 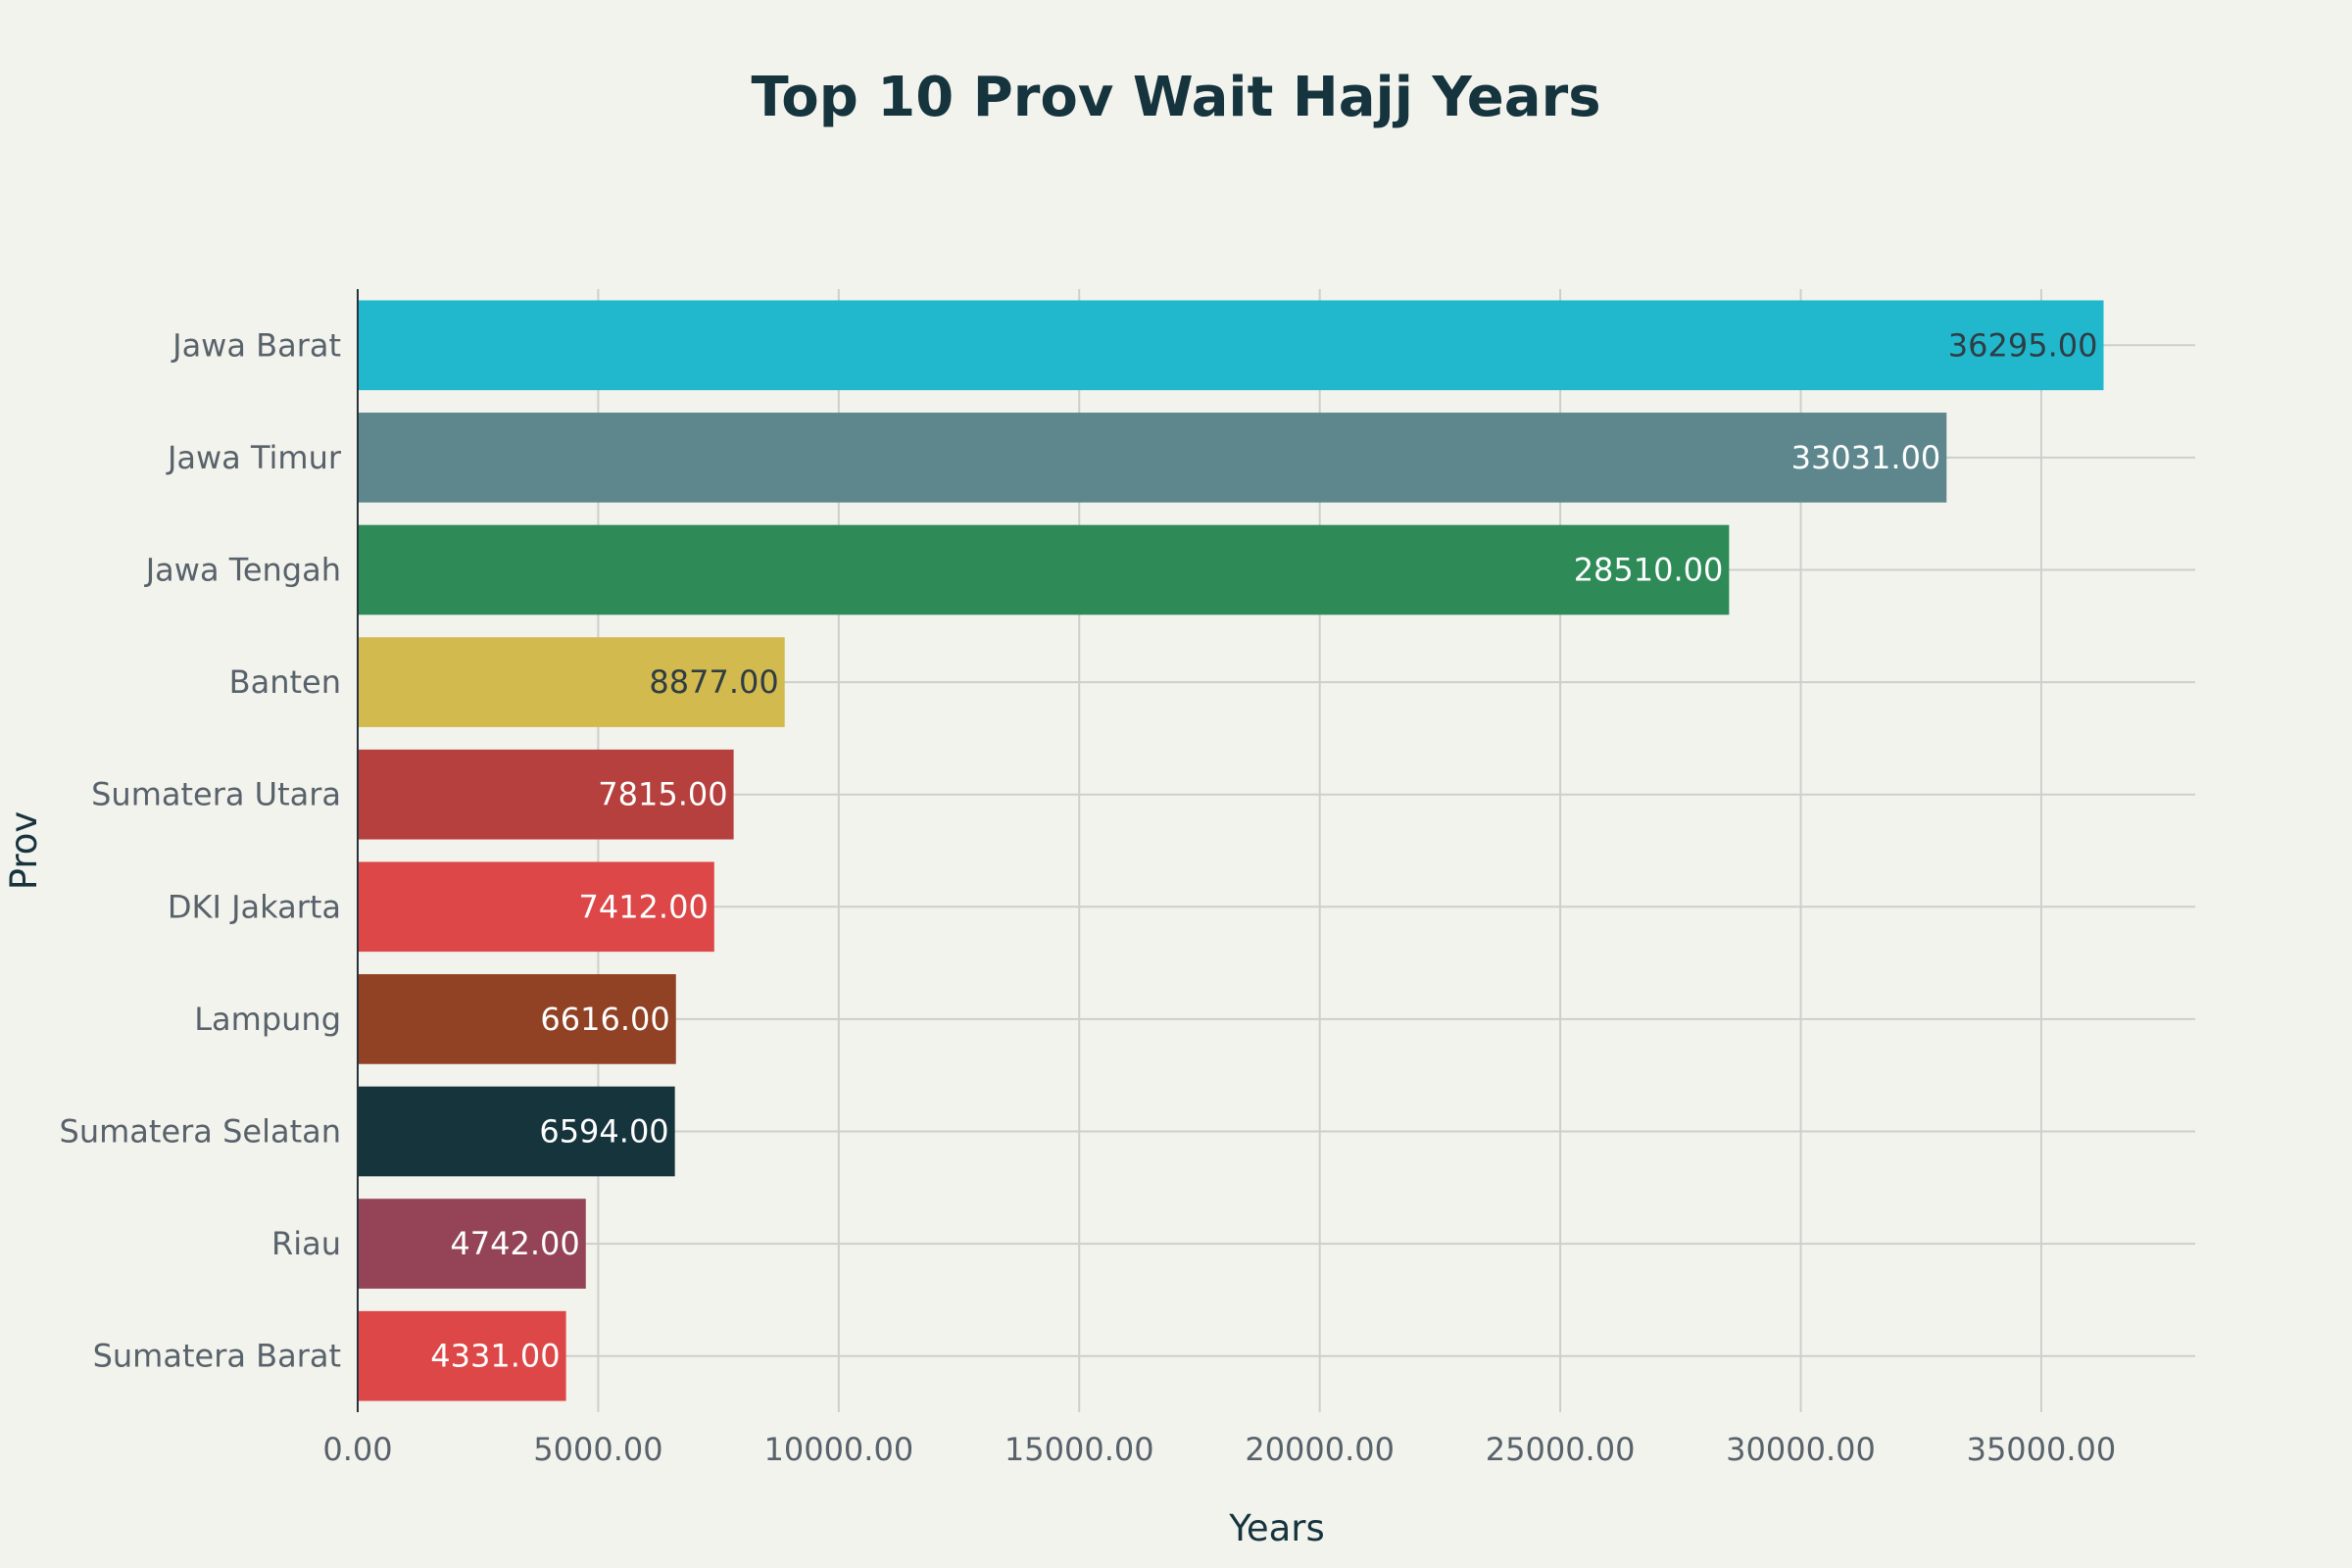 I want to click on bar-value-label: 33031.00, so click(x=1866, y=457).